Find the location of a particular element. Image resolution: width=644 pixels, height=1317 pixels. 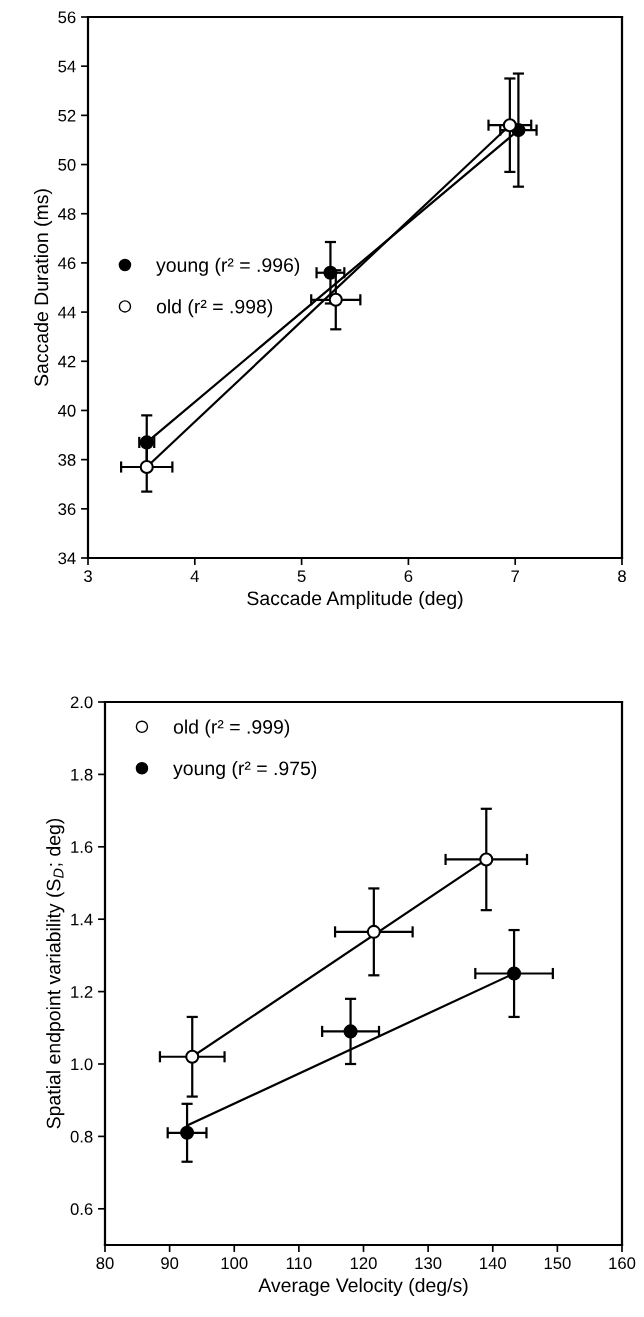

x-tick-label: 5 is located at coordinates (301, 576).